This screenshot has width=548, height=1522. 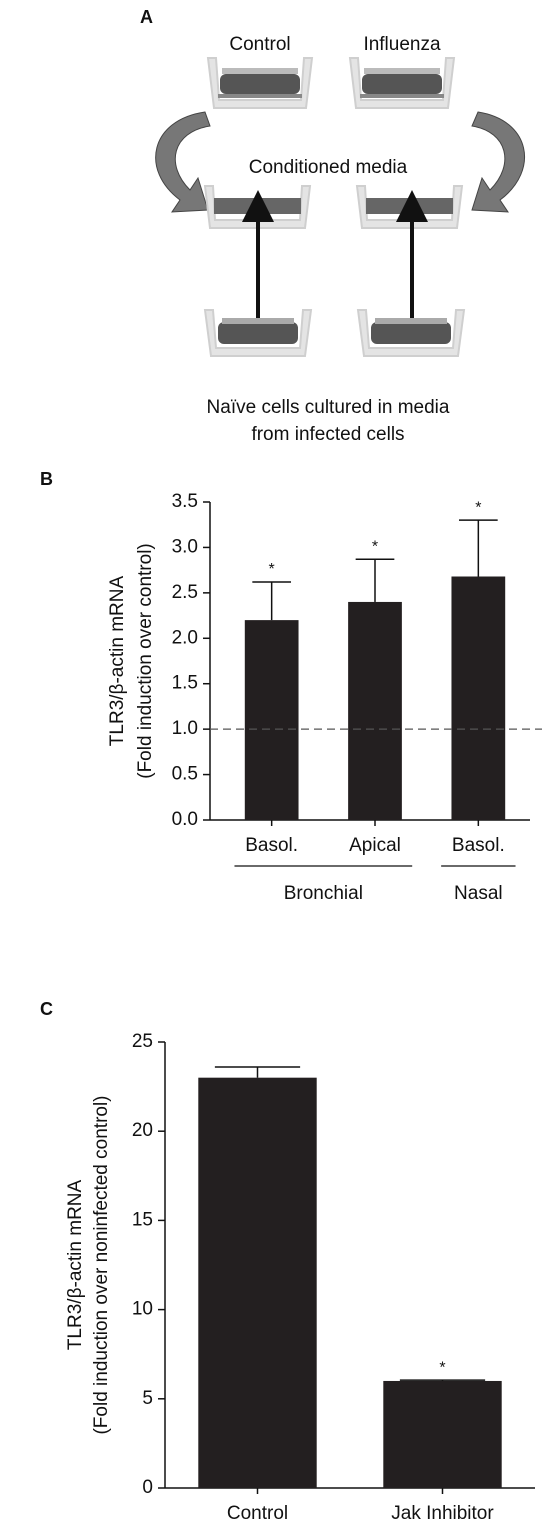 I want to click on y-tick-label: 5, so click(x=147, y=1398).